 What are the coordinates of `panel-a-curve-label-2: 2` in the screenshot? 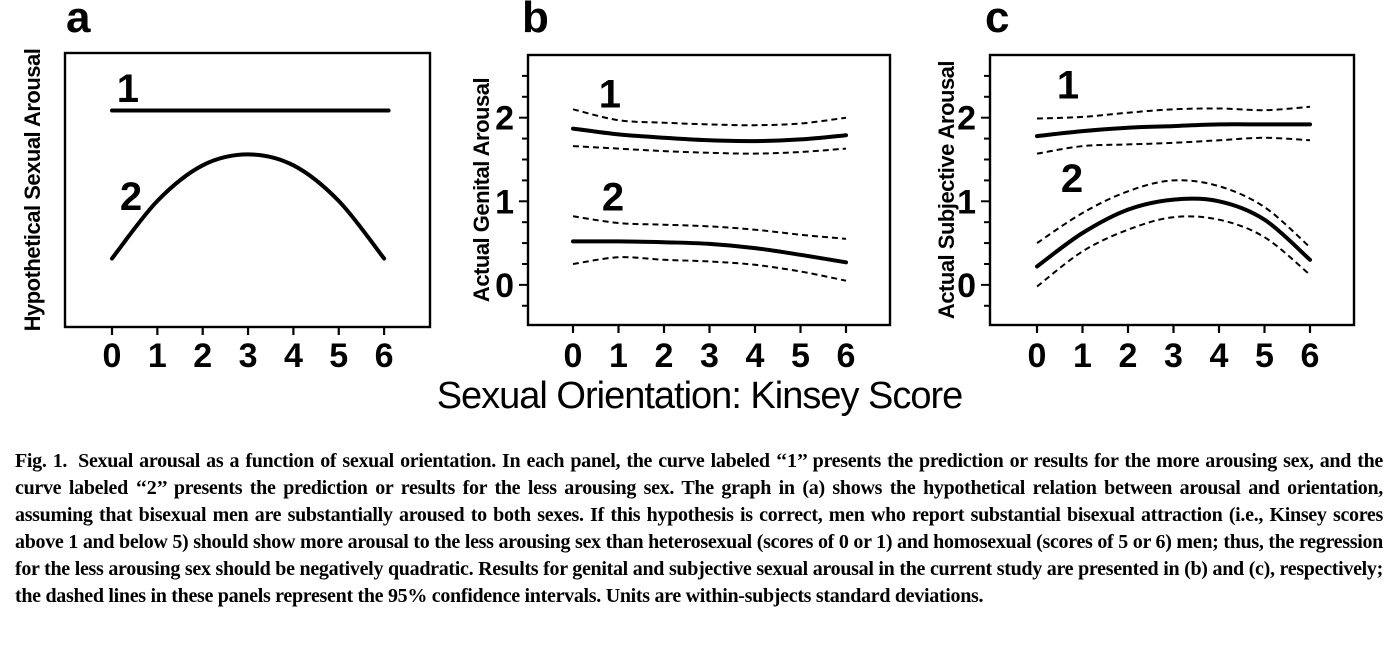 It's located at (131, 197).